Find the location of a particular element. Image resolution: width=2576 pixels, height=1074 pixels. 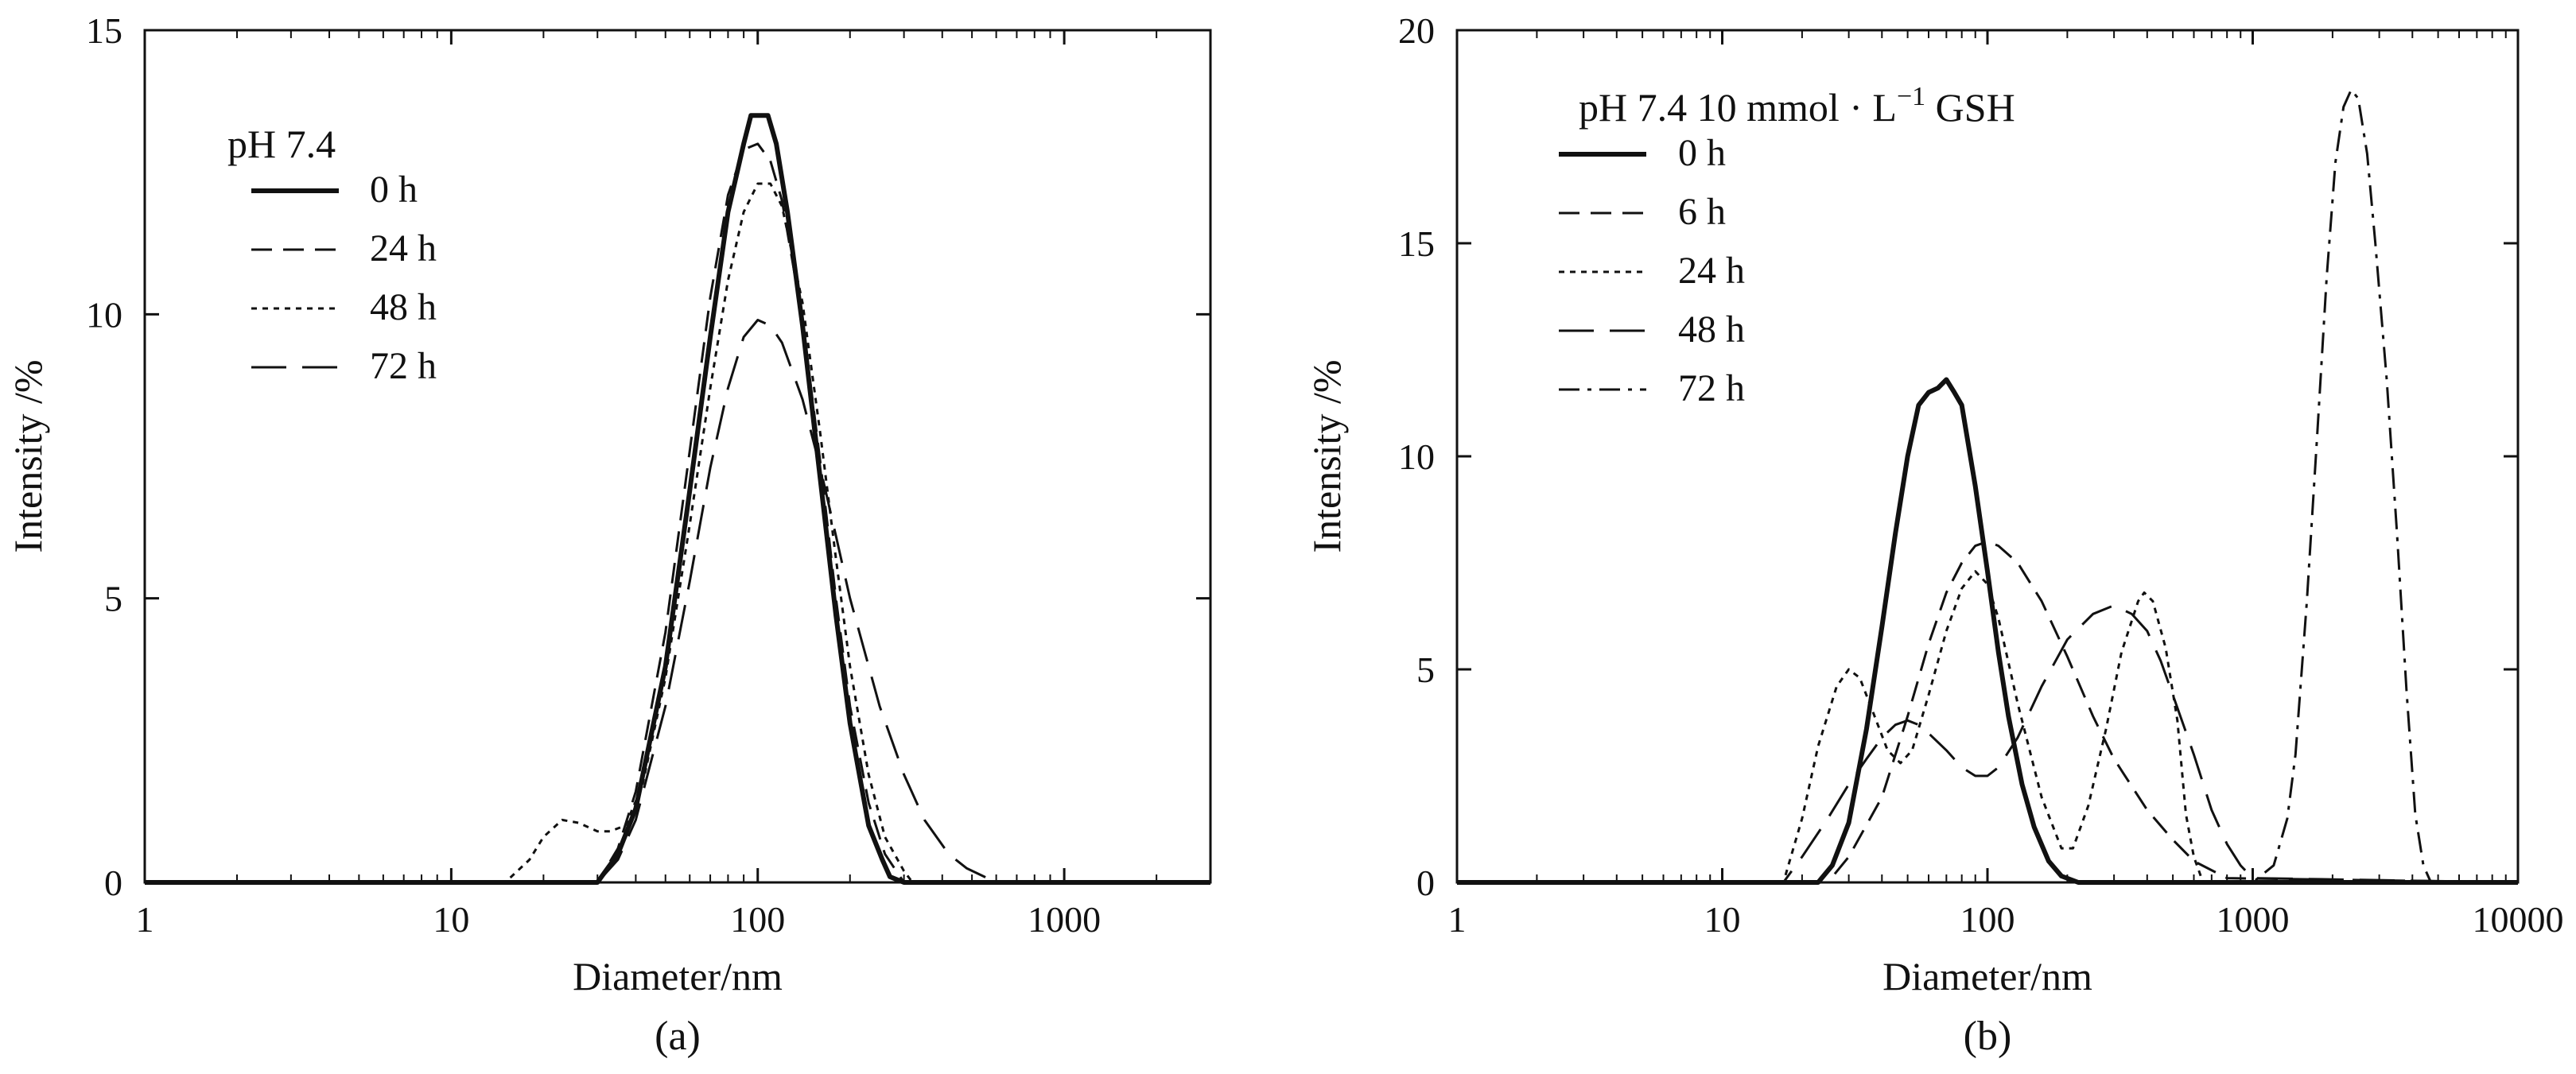

x-axis-title-b: Diameter/nm is located at coordinates (1987, 976).